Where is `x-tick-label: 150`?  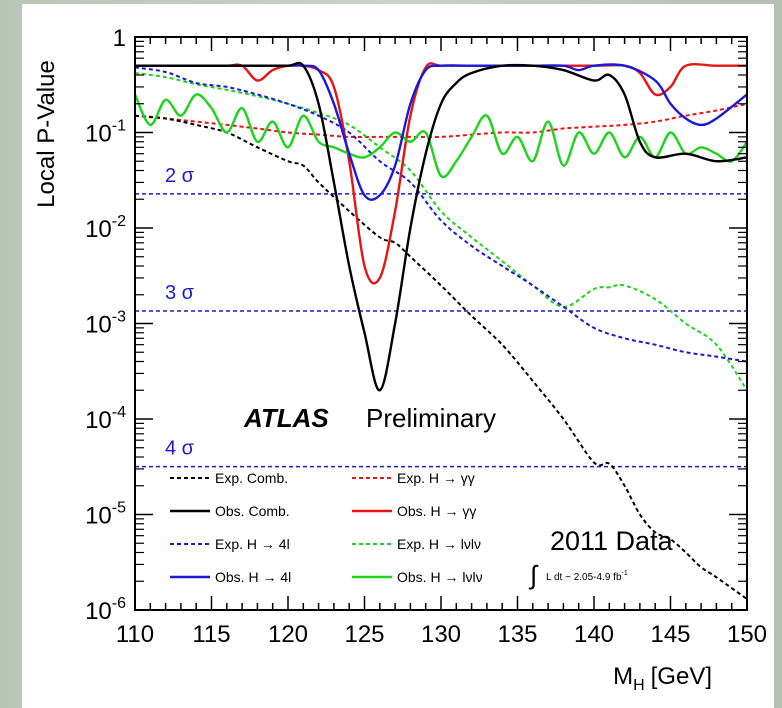 x-tick-label: 150 is located at coordinates (747, 634).